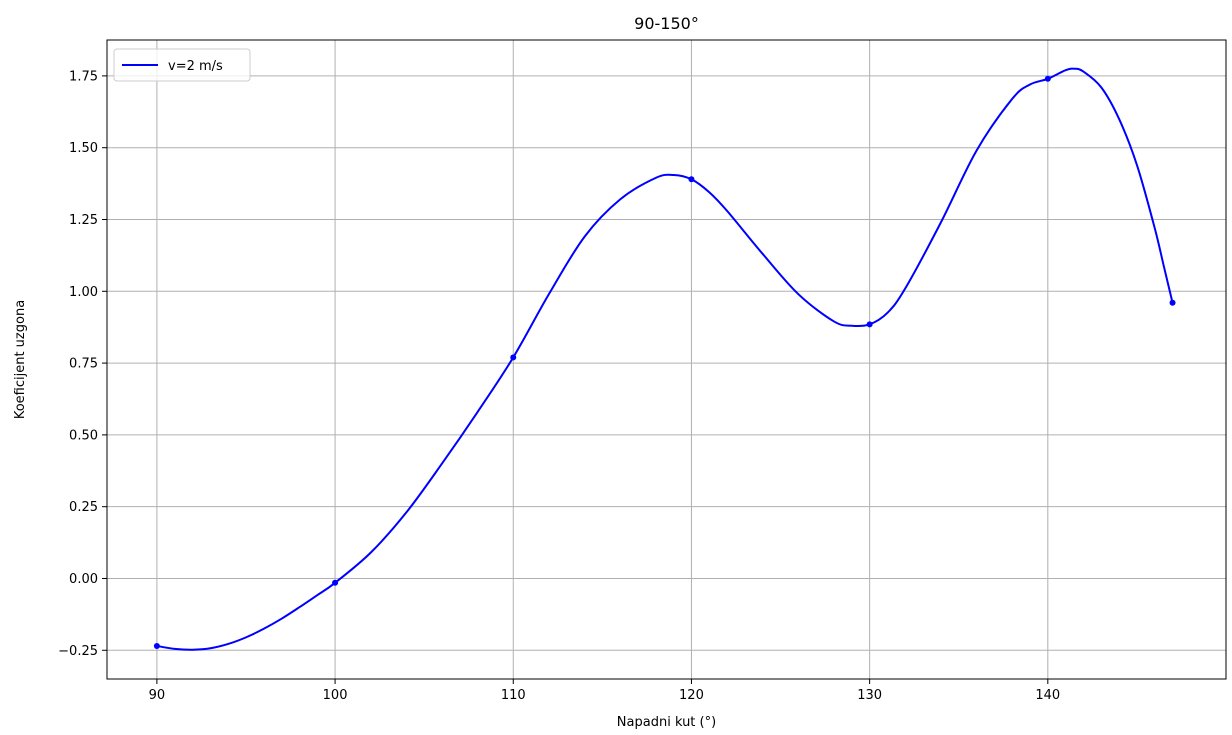 This screenshot has width=1232, height=735. Describe the element at coordinates (869, 695) in the screenshot. I see `x-tick-label: 130` at that location.